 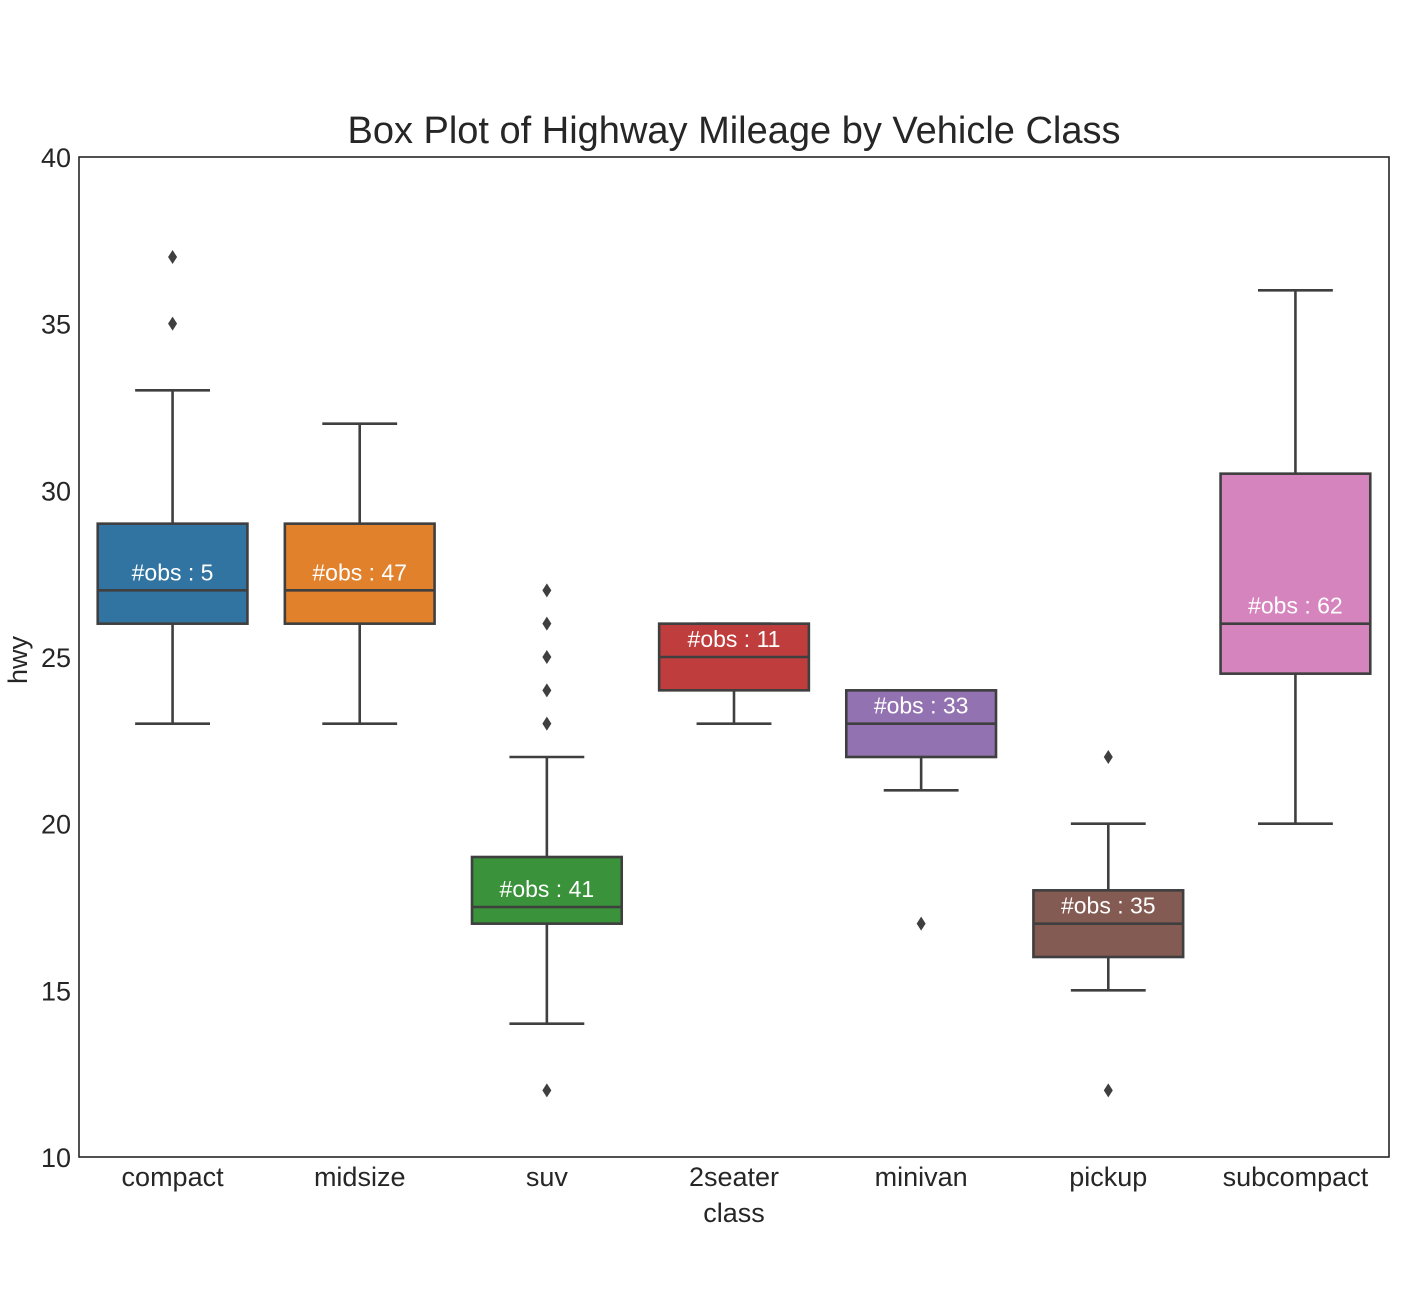 I want to click on y-tick-label: 40, so click(x=56, y=158).